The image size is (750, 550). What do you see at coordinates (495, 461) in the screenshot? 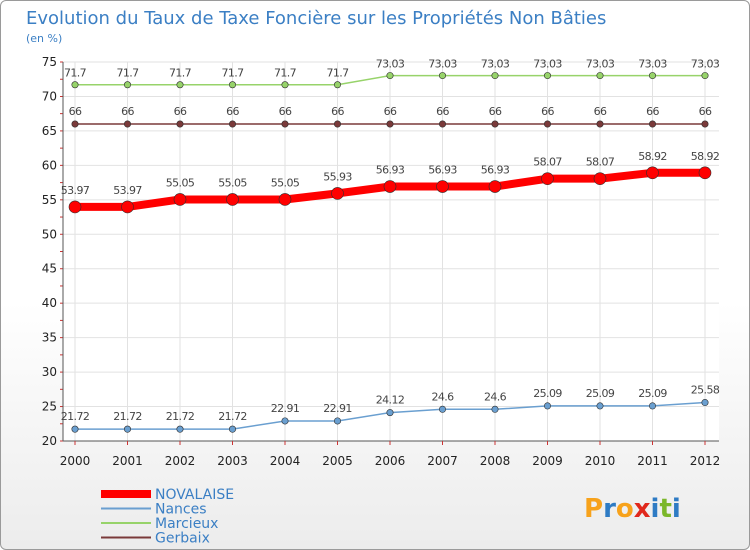
I see `x-tick-label: 2008` at bounding box center [495, 461].